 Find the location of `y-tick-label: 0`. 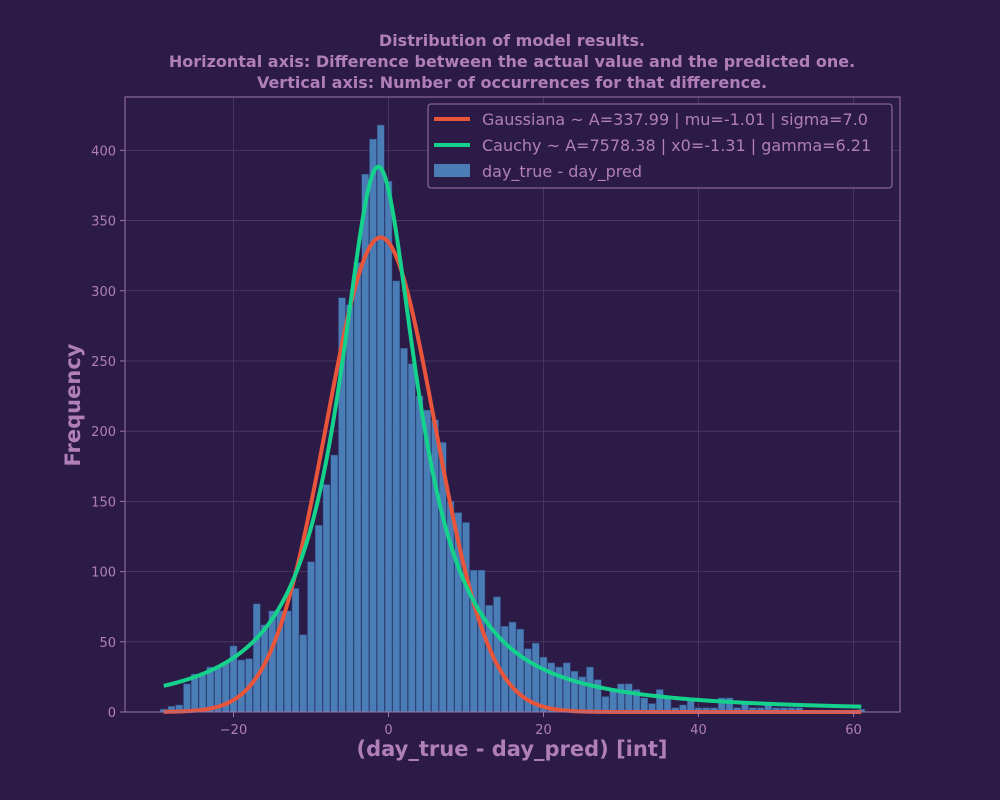

y-tick-label: 0 is located at coordinates (112, 713).